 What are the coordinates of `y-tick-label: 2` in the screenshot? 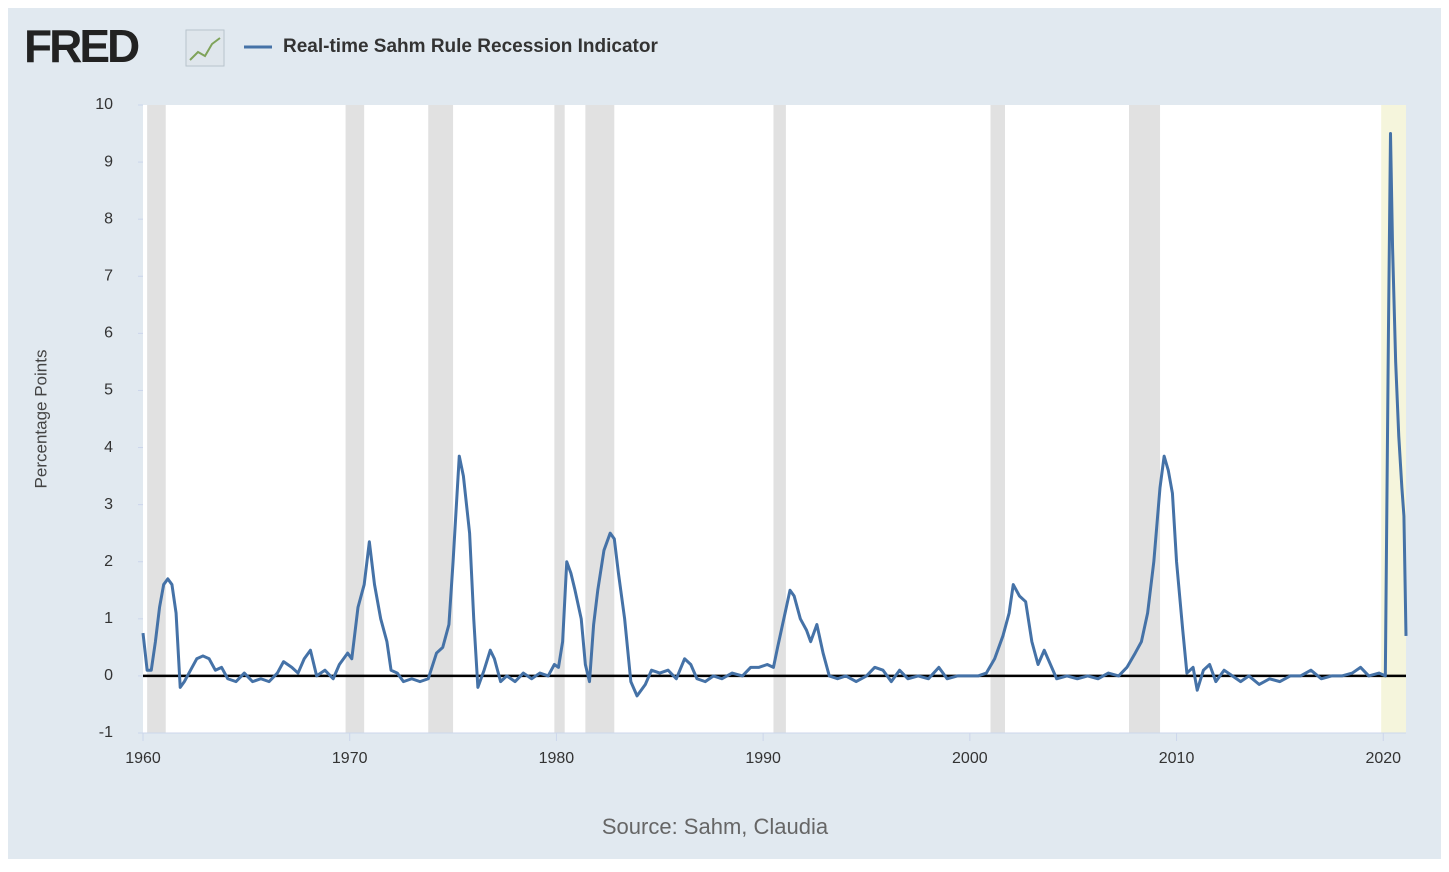 It's located at (108, 561).